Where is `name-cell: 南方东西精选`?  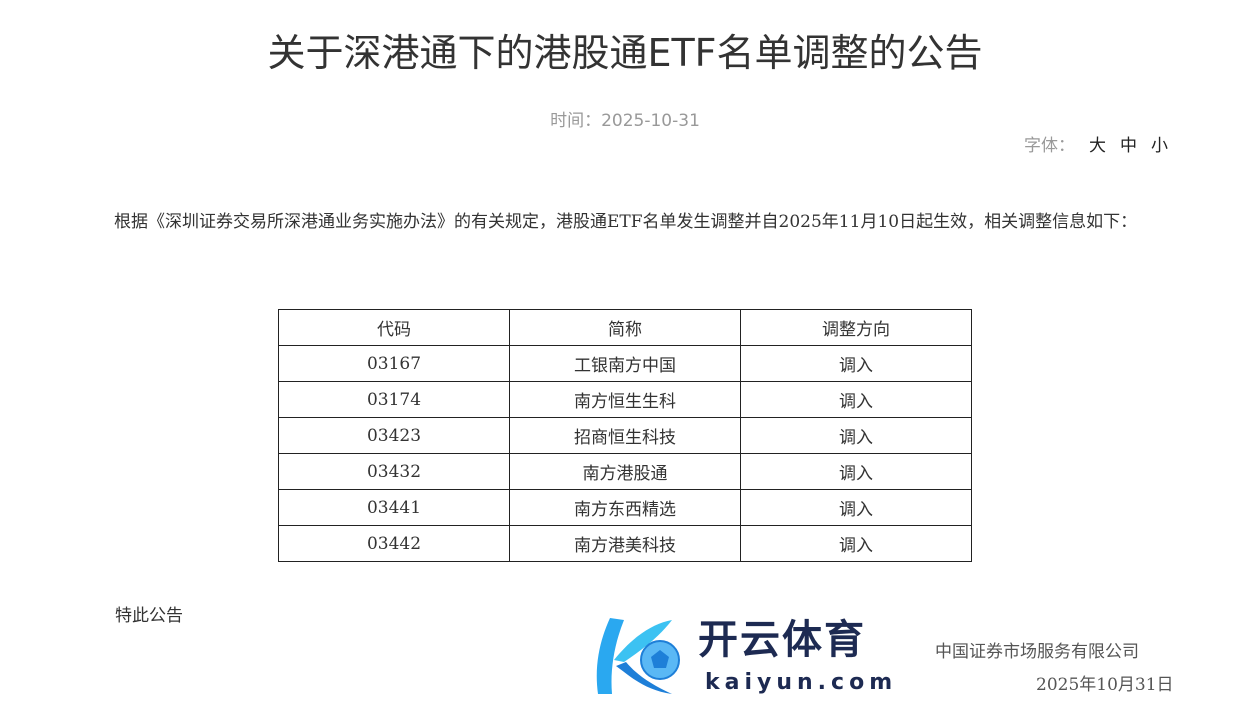 name-cell: 南方东西精选 is located at coordinates (625, 507).